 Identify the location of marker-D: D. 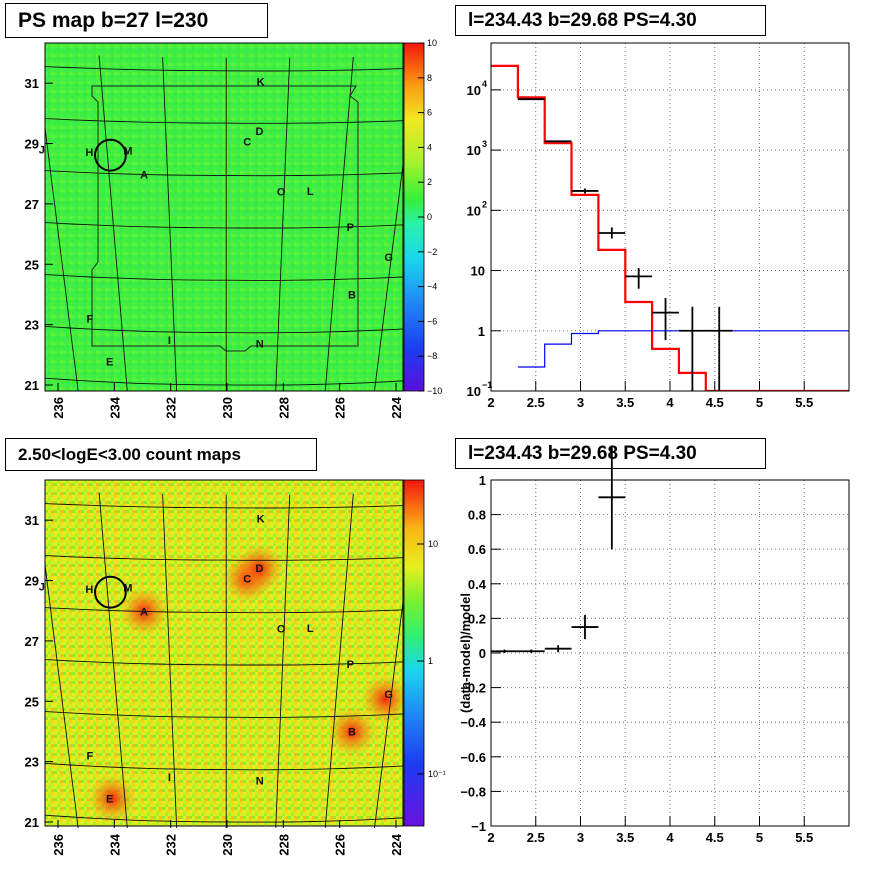
(259, 569).